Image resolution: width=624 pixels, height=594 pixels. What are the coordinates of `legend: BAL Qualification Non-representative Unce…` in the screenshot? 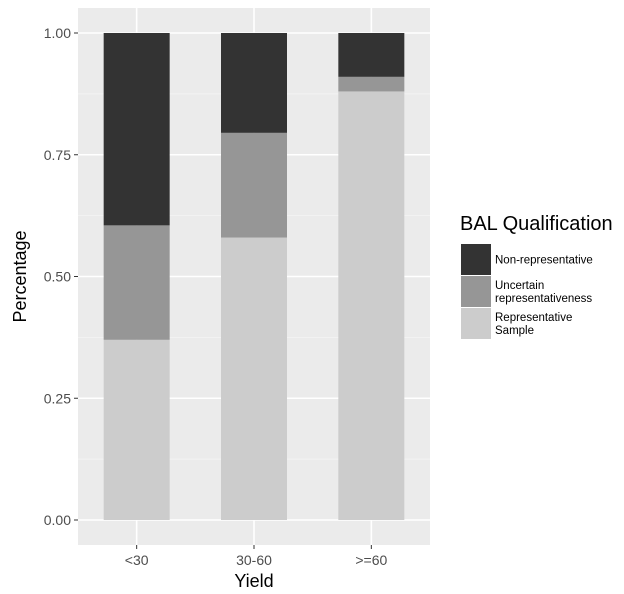 It's located at (536, 276).